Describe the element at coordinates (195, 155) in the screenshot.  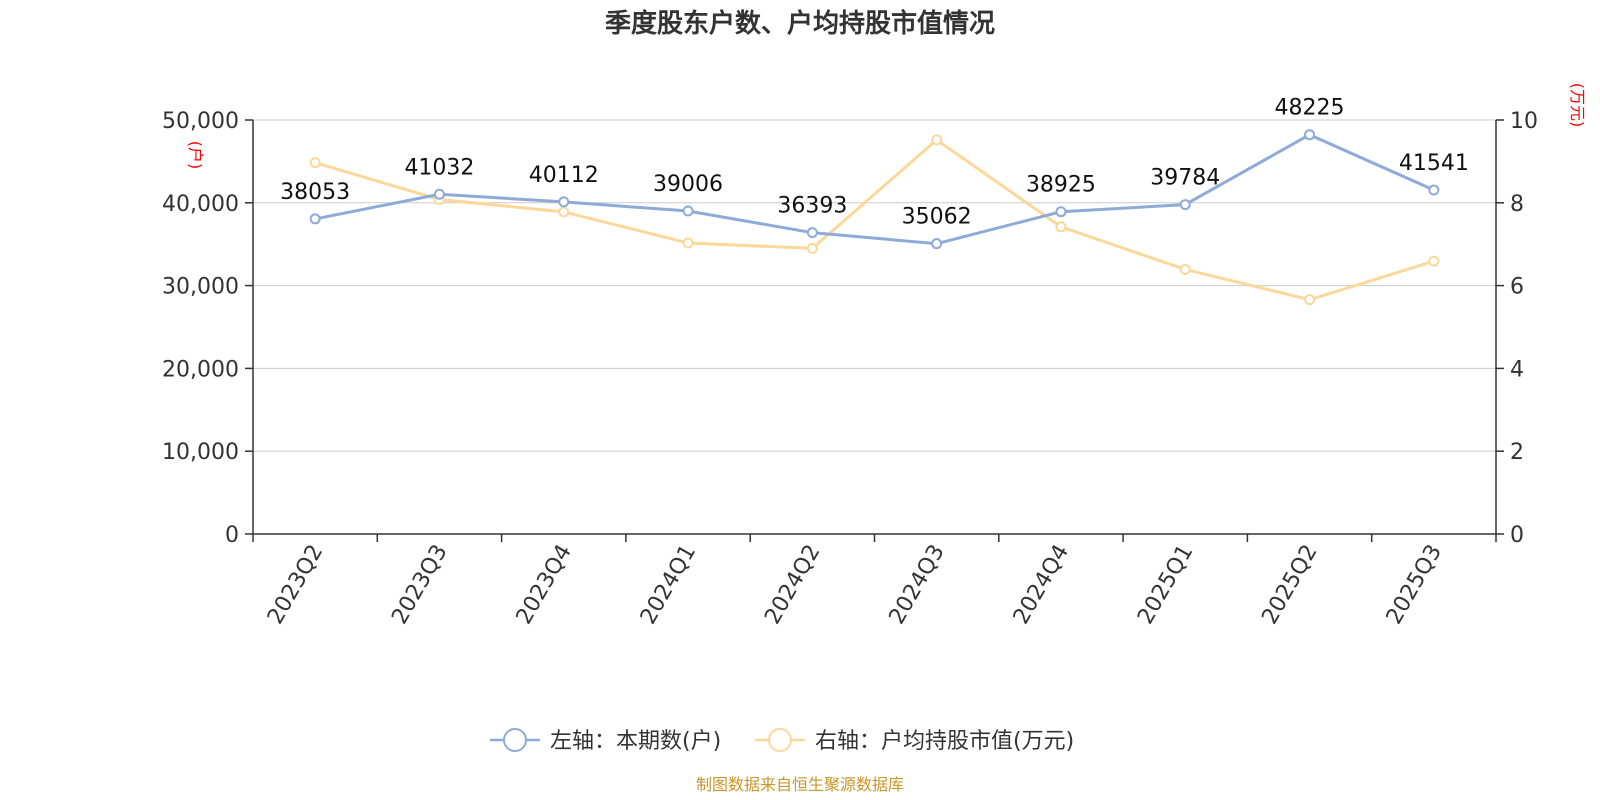
I see `left-axis-unit: (户)` at that location.